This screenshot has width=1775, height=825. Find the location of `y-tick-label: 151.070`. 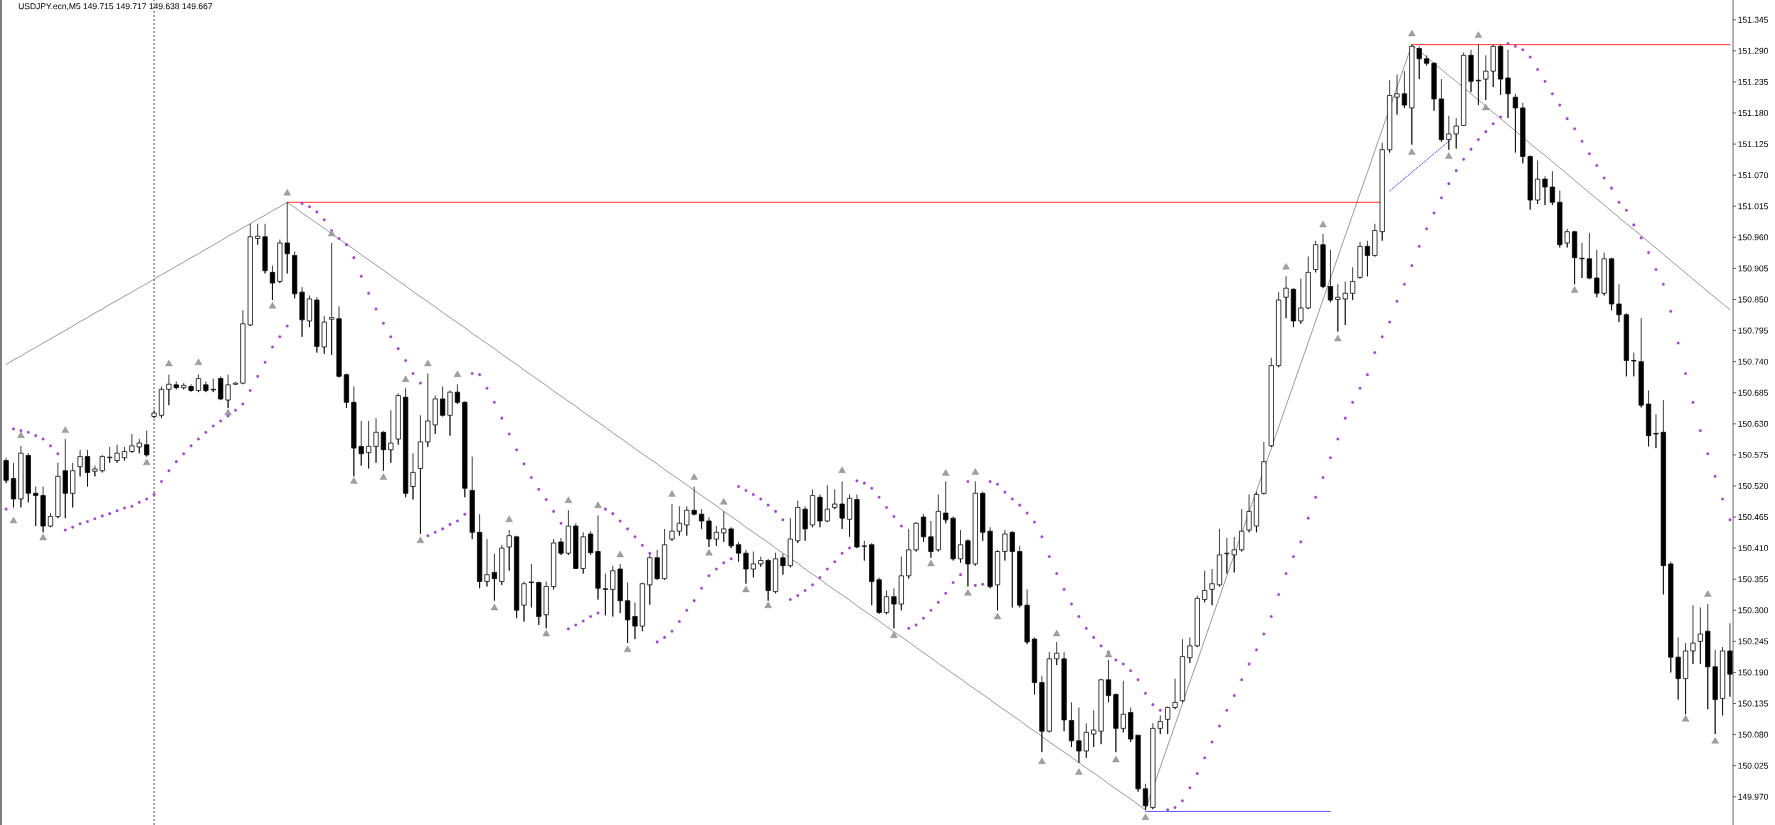

y-tick-label: 151.070 is located at coordinates (1753, 175).